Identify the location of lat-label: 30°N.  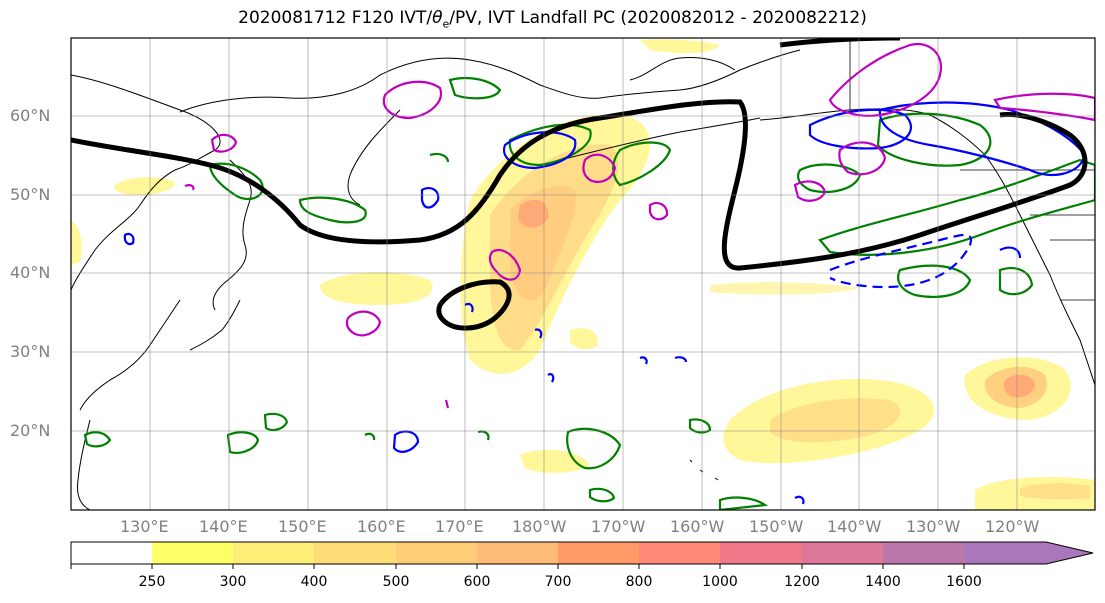
(30, 351).